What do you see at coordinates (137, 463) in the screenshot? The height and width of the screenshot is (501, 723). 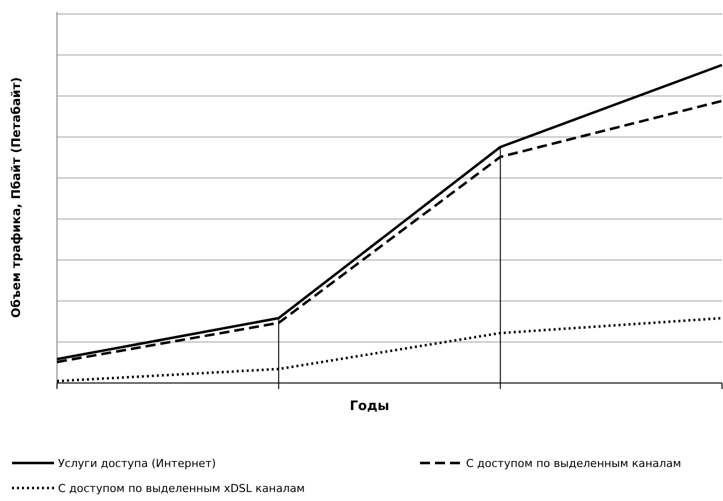 I see `legend-label: Услуги доступа (Интернет)` at bounding box center [137, 463].